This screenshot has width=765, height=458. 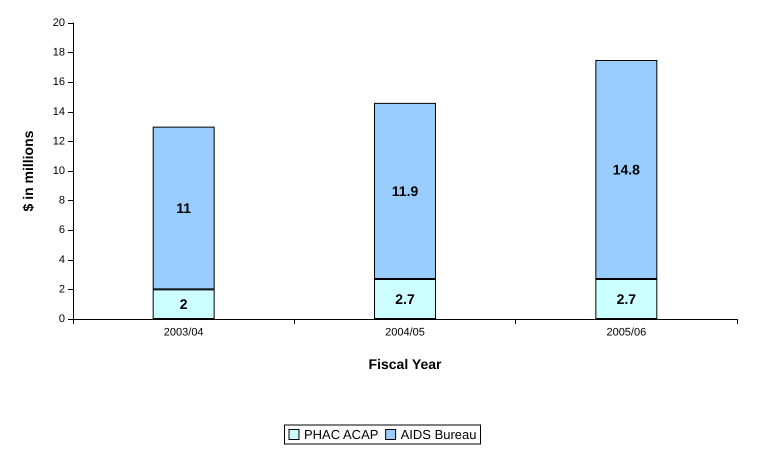 I want to click on y-tick-label: 16, so click(x=58, y=82).